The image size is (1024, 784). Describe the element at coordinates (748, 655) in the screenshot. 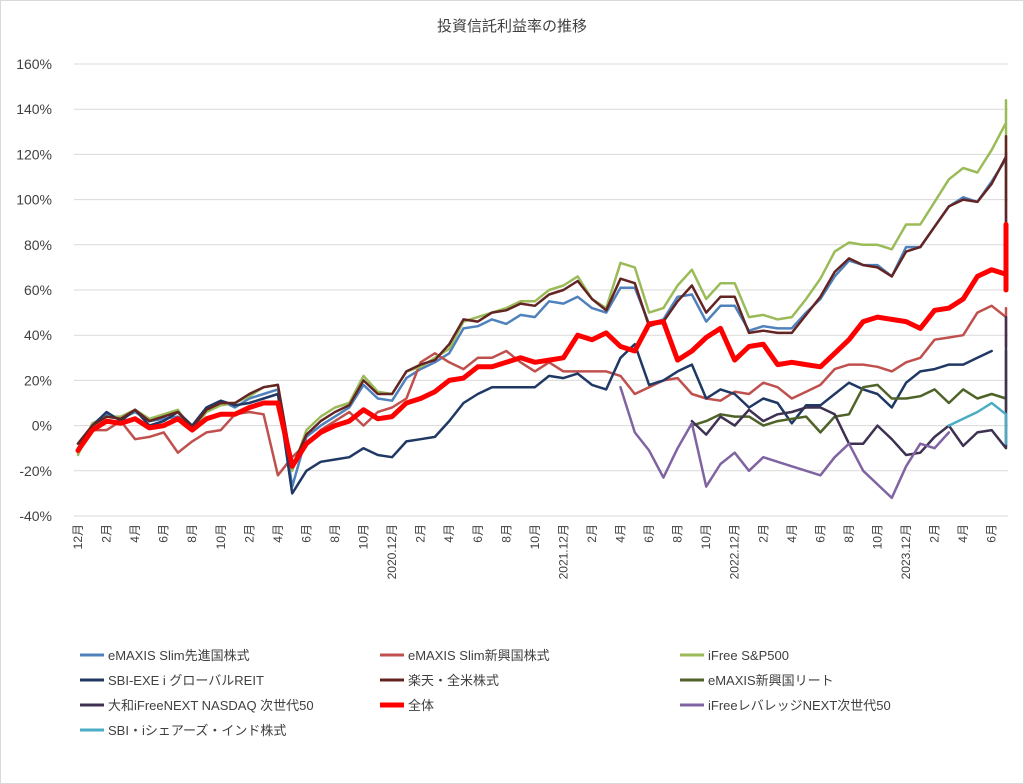

I see `legend-label: iFree S&P500` at that location.